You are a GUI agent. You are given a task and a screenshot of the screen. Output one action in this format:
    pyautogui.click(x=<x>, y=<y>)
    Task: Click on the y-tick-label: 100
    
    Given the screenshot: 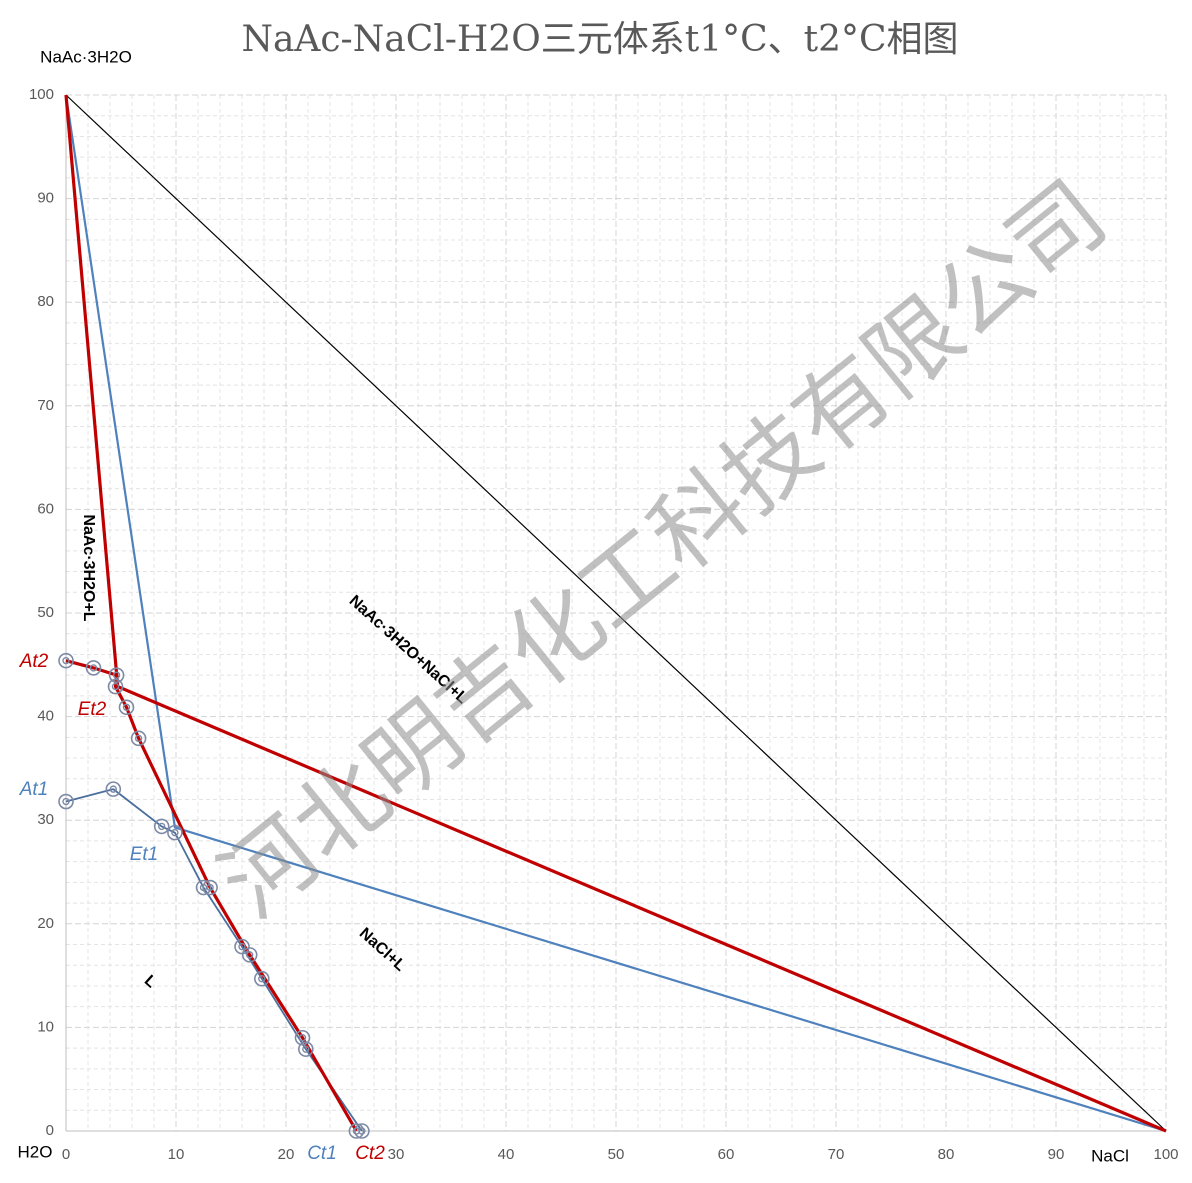 What is the action you would take?
    pyautogui.click(x=41, y=94)
    